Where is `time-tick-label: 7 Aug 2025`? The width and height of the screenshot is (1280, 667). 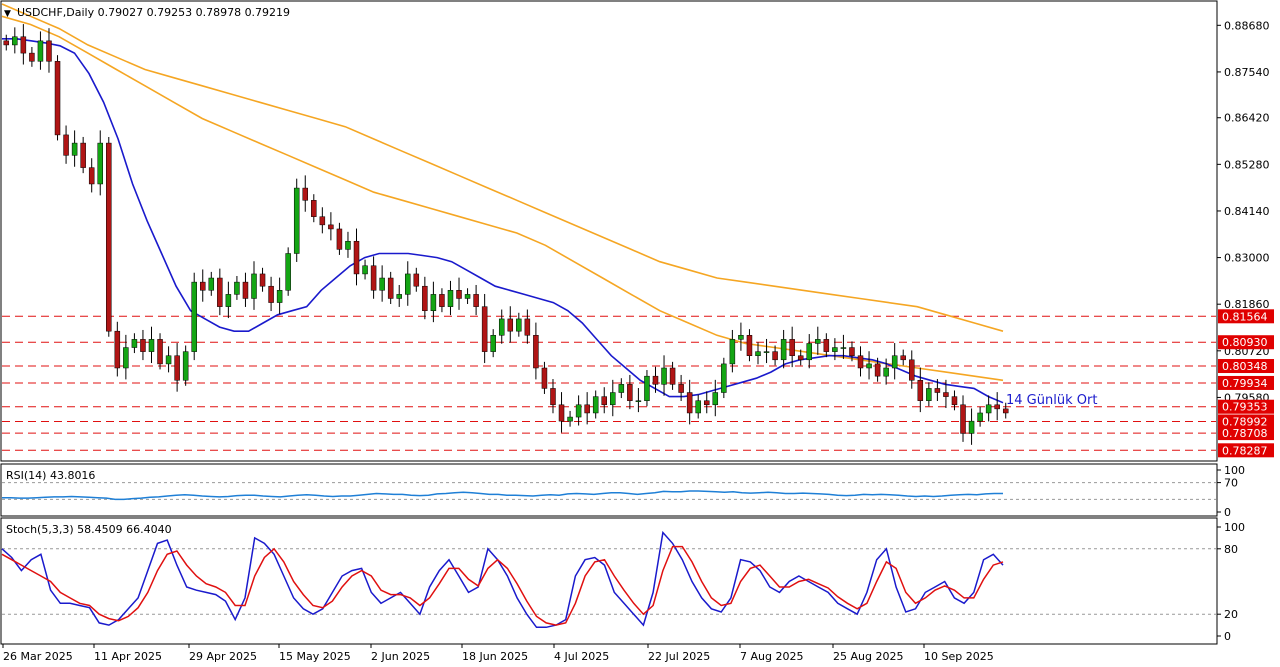 time-tick-label: 7 Aug 2025 is located at coordinates (771, 656).